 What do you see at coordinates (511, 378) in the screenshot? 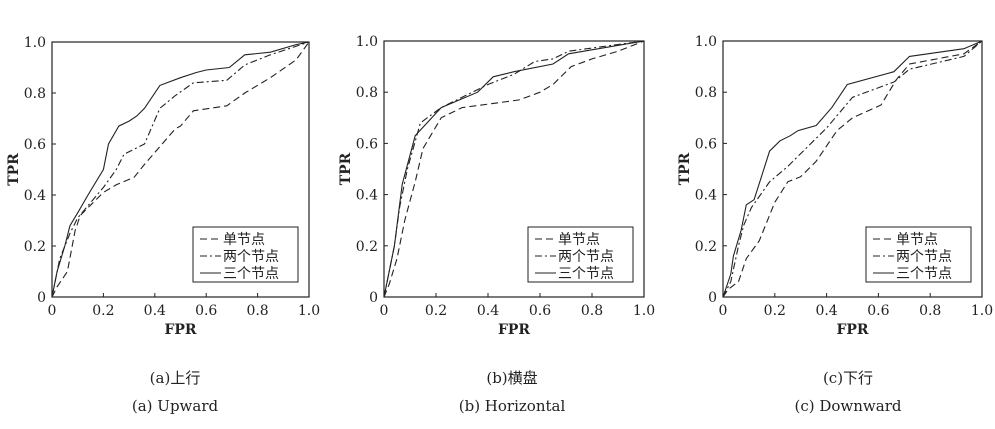
I see `caption-cn: (b)横盘` at bounding box center [511, 378].